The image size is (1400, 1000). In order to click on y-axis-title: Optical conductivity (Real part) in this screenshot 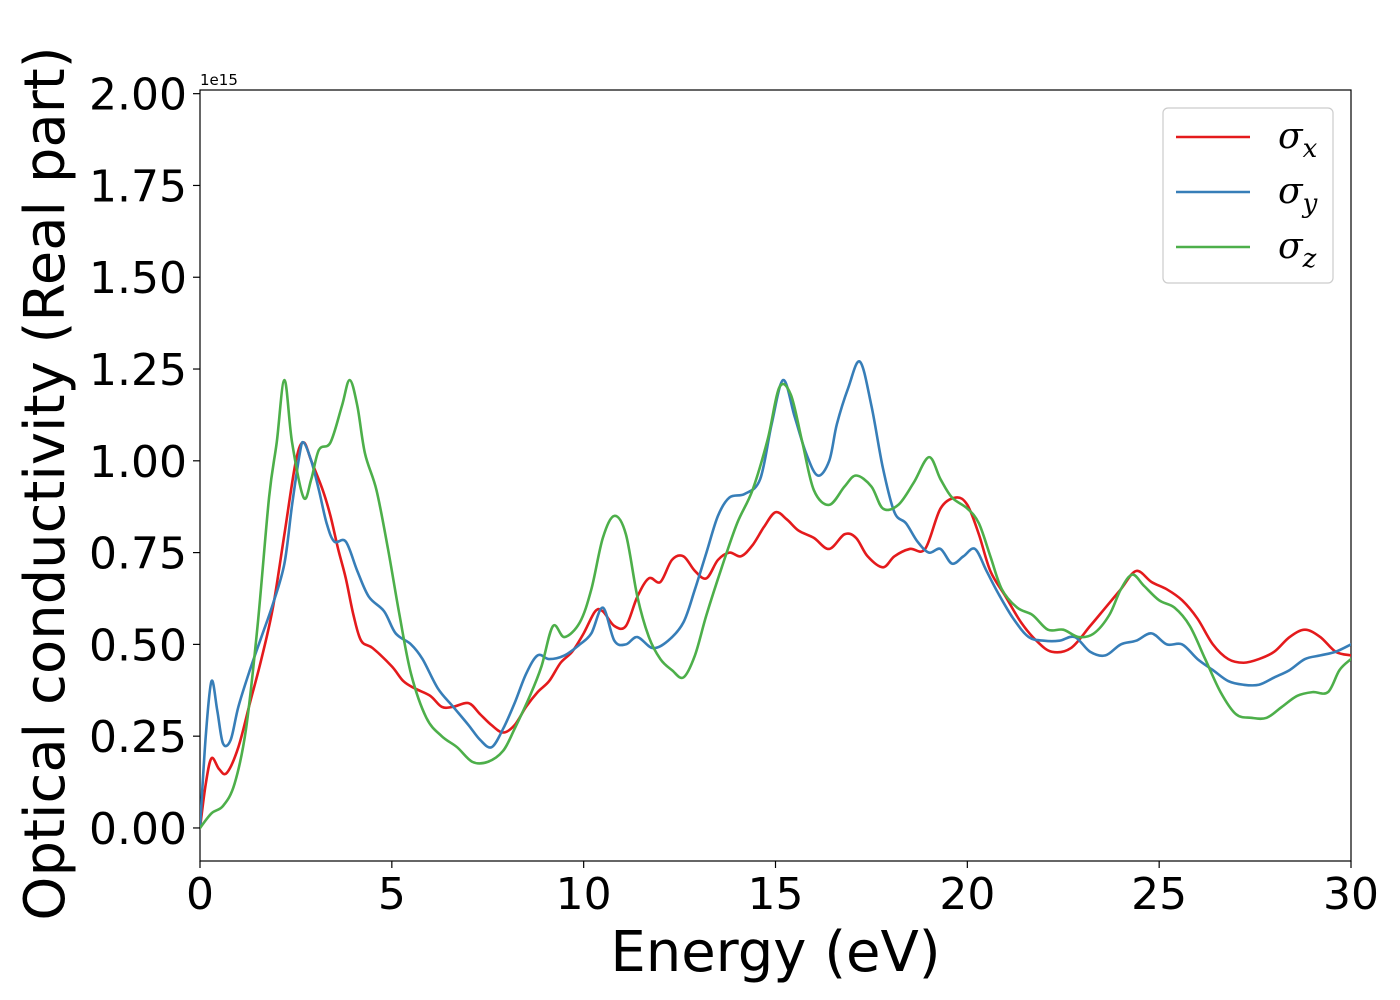, I will do `click(45, 483)`.